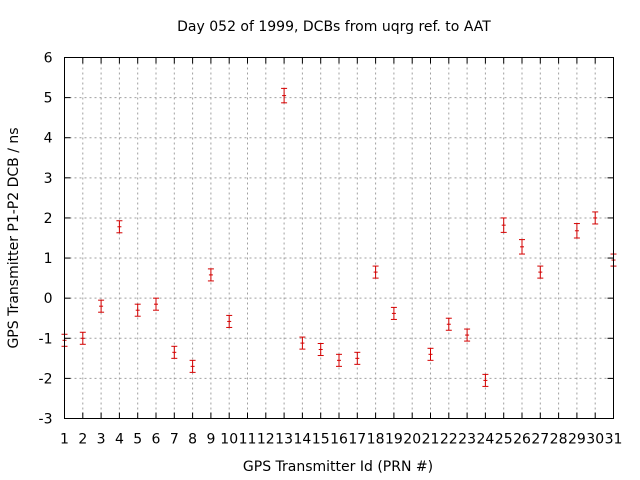 The width and height of the screenshot is (640, 480). Describe the element at coordinates (248, 440) in the screenshot. I see `x-tick-label: 11` at that location.